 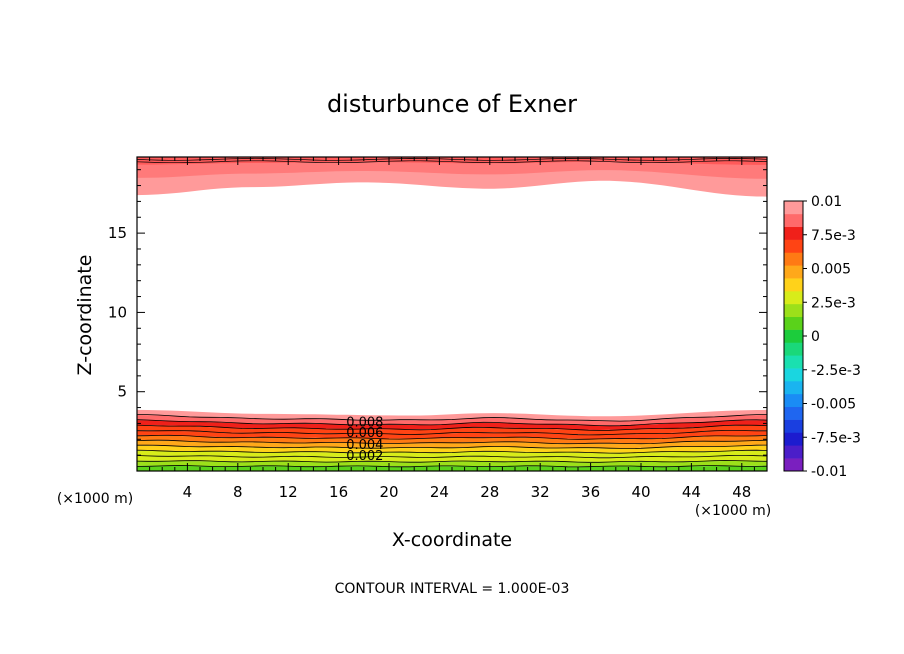 What do you see at coordinates (364, 423) in the screenshot?
I see `contour-label: 0.008` at bounding box center [364, 423].